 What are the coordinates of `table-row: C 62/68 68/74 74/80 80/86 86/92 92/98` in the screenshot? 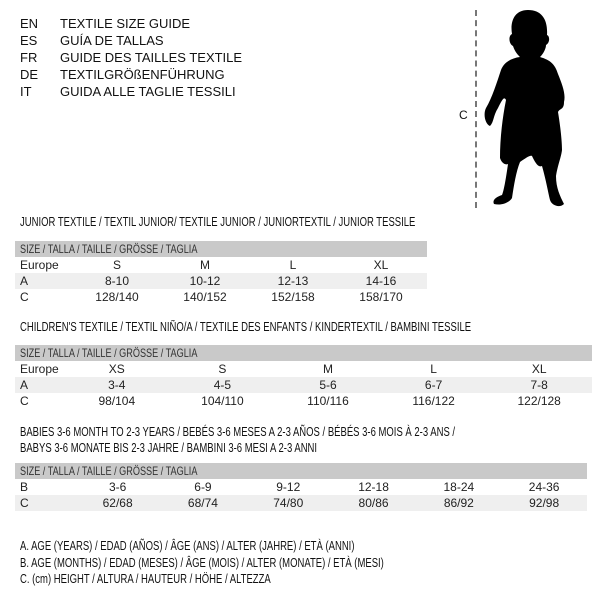 It's located at (301, 503).